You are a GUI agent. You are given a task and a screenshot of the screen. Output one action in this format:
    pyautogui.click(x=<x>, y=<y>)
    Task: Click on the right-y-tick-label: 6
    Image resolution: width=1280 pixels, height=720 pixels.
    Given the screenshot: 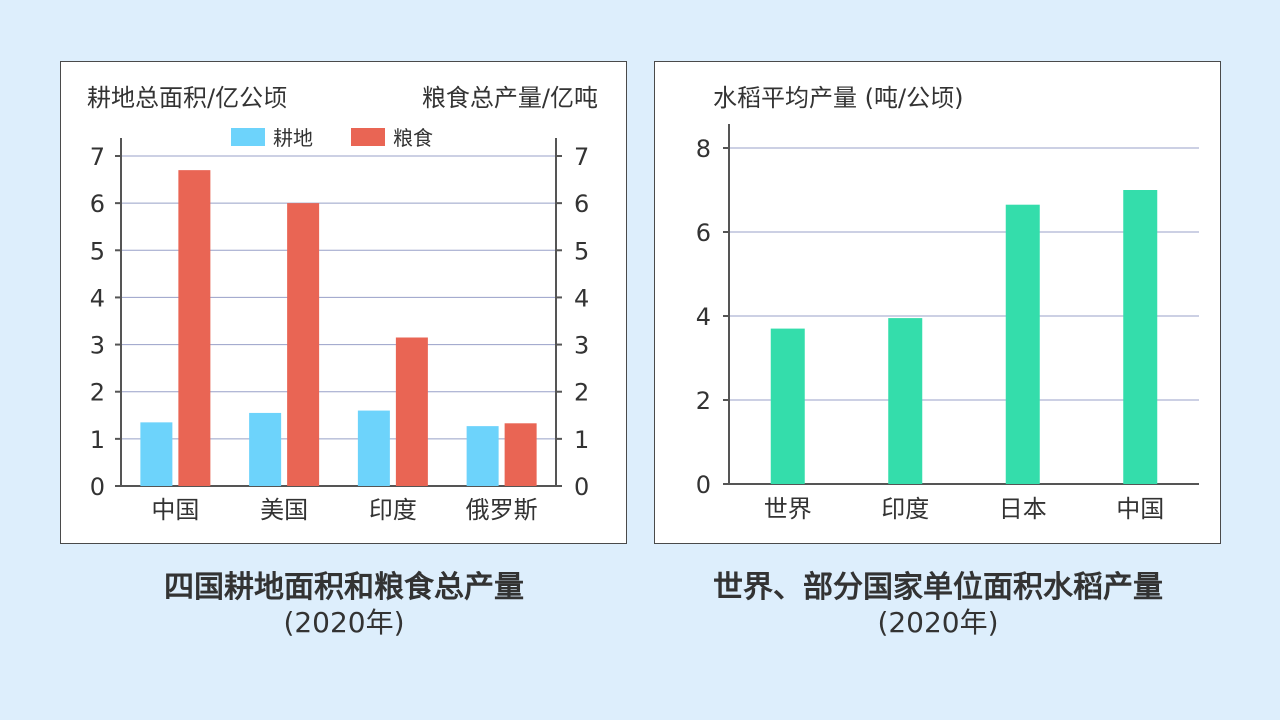 What is the action you would take?
    pyautogui.click(x=581, y=204)
    